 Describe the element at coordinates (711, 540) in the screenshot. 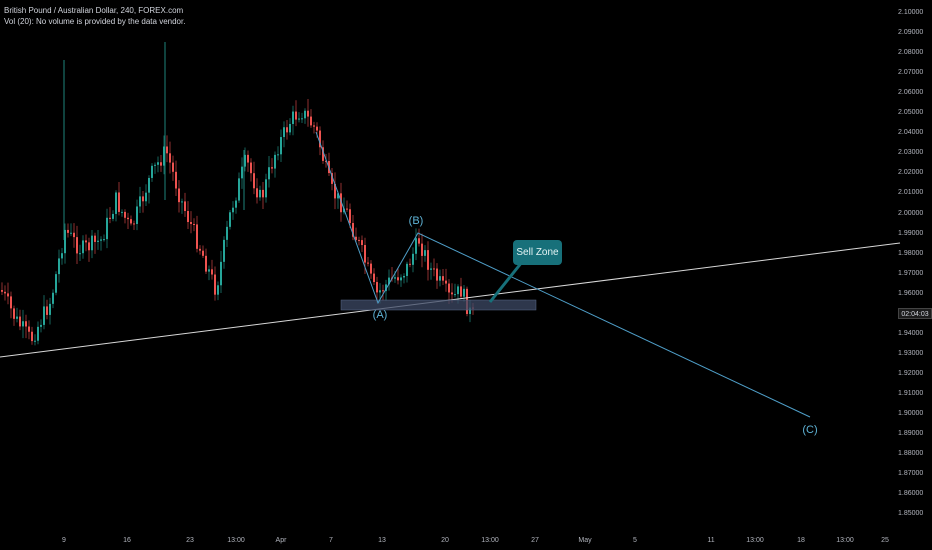

I see `time-tick-label: 11` at that location.